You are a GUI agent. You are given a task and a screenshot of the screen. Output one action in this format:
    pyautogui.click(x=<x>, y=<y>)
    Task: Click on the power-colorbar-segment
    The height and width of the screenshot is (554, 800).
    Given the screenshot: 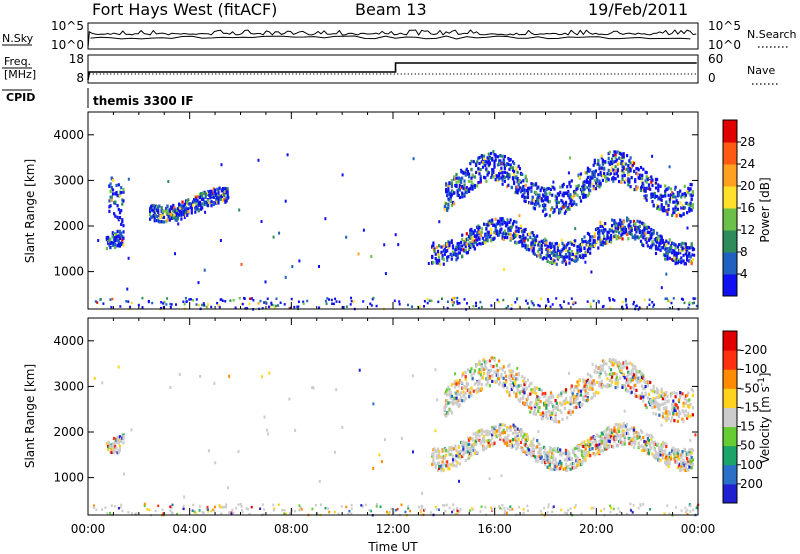 What is the action you would take?
    pyautogui.click(x=730, y=175)
    